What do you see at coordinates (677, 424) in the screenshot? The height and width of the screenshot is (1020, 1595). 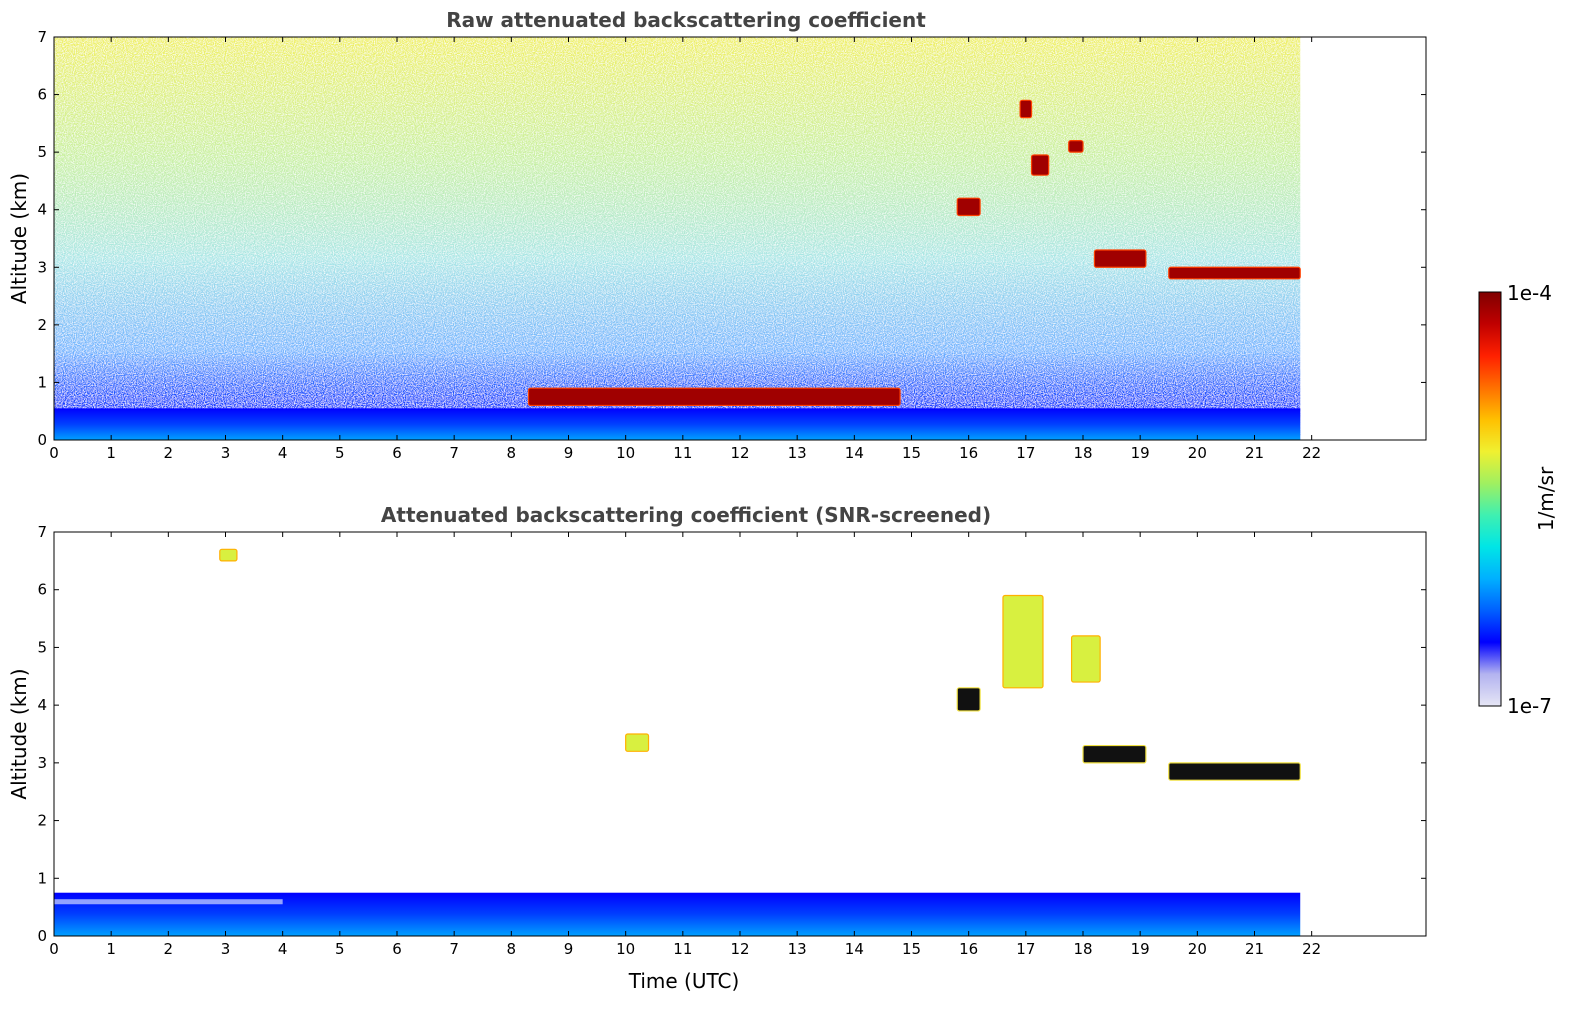 I see `boundary-layer` at bounding box center [677, 424].